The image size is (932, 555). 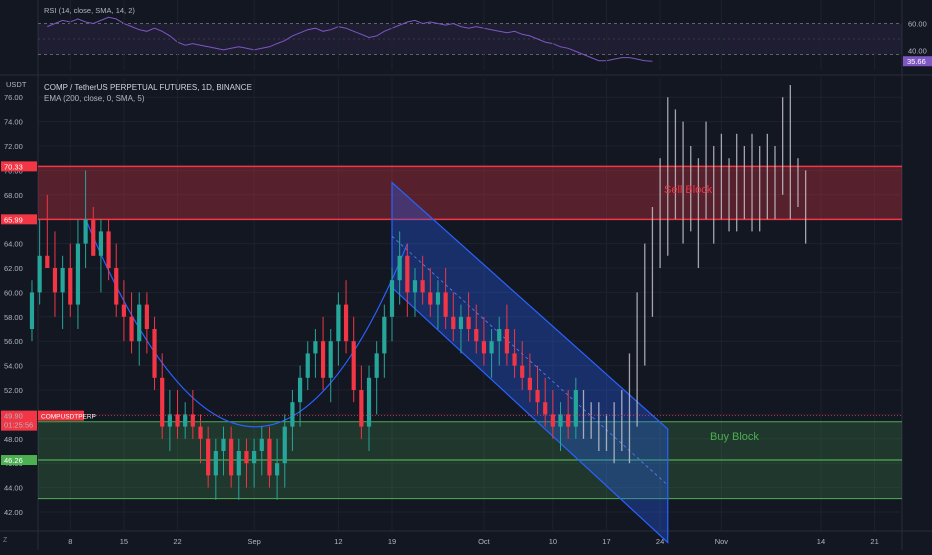 I want to click on x-tick-label: 17, so click(x=606, y=541).